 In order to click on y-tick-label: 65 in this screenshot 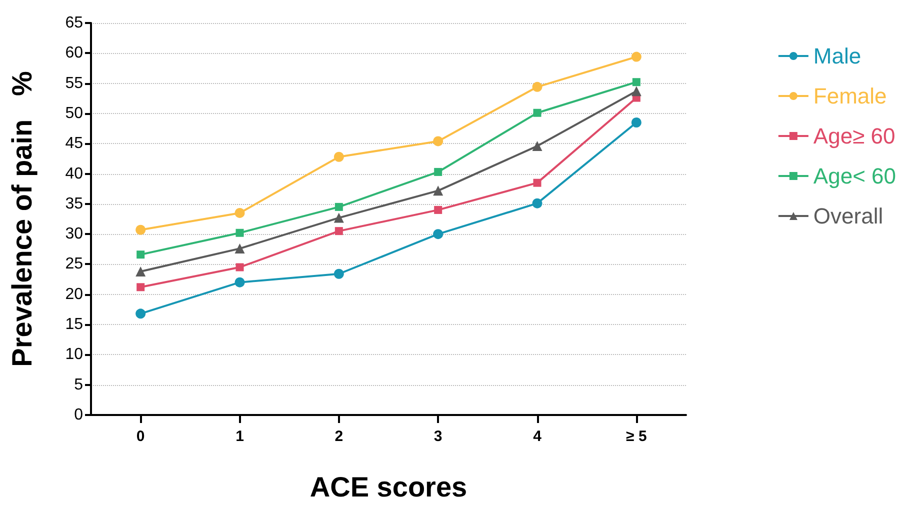, I will do `click(74, 23)`.